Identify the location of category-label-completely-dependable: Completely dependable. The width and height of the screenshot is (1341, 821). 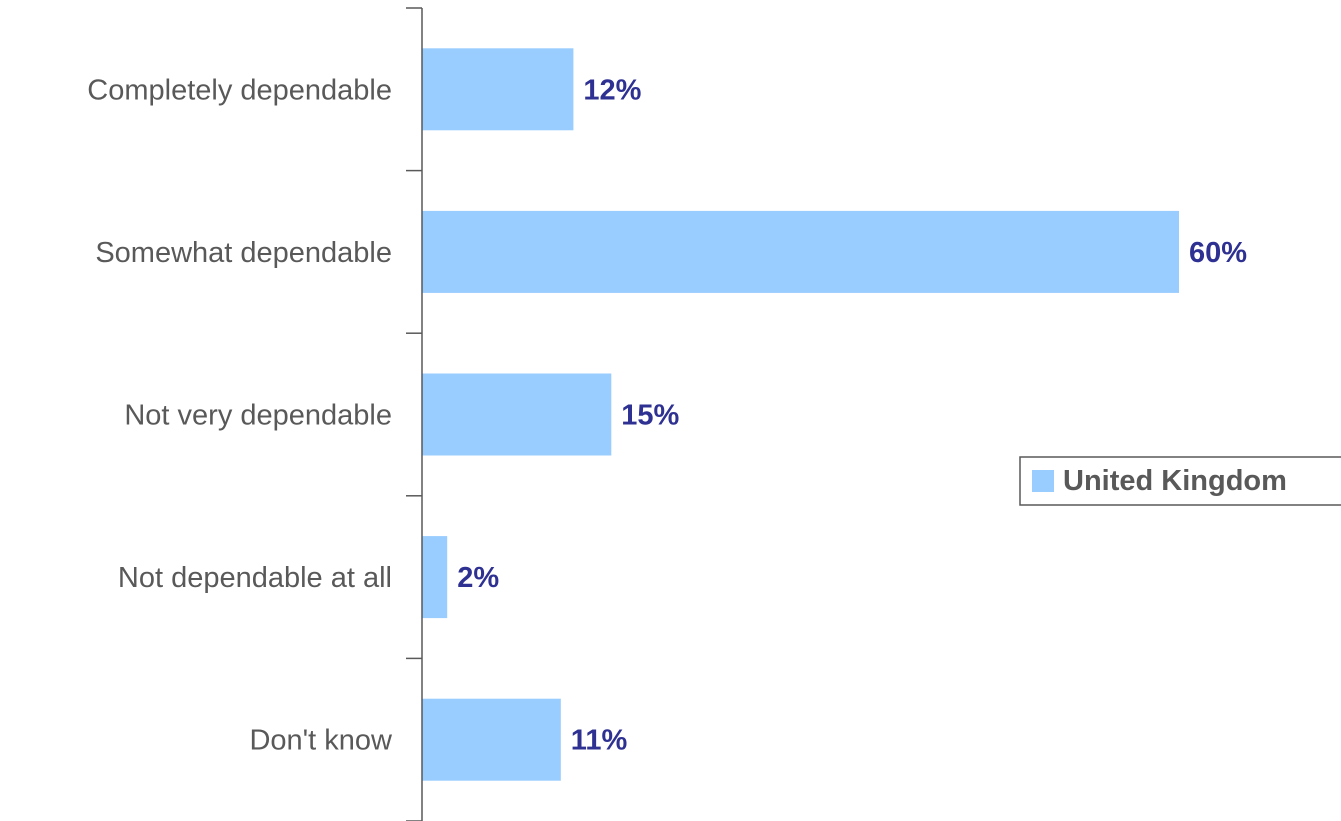
(239, 90).